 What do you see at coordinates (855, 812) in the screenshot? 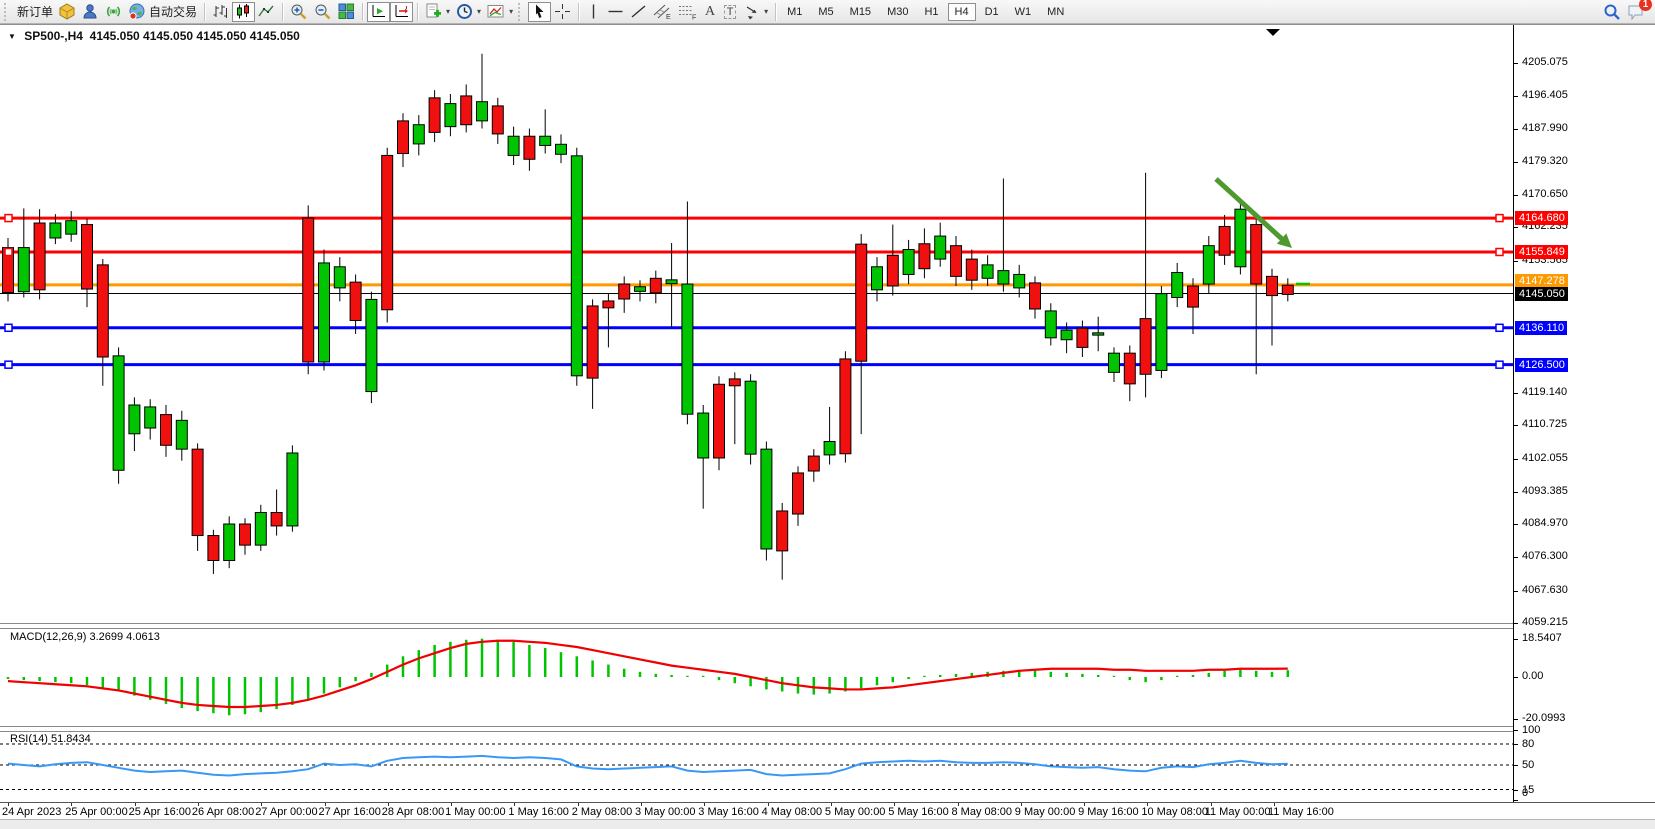
I see `time-tick-label: 5 May 00:00` at bounding box center [855, 812].